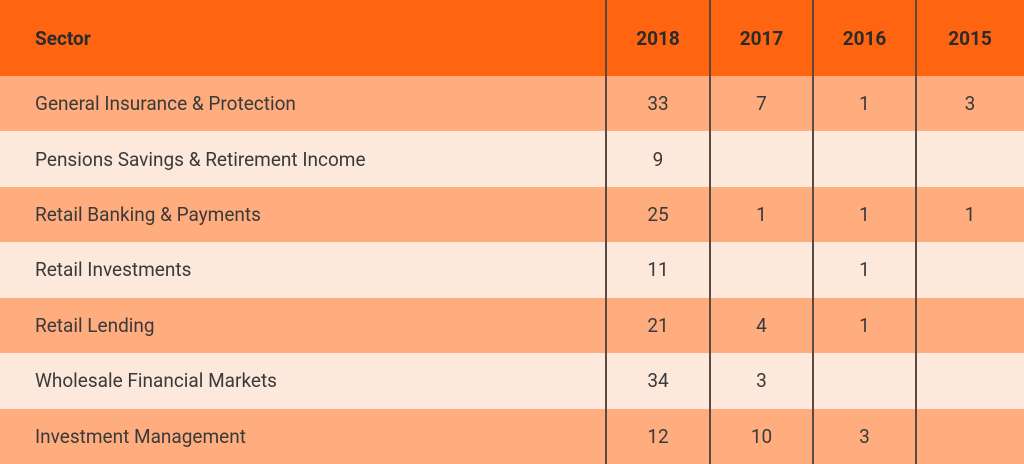 The height and width of the screenshot is (464, 1024). I want to click on value-cell: 2018, so click(658, 38).